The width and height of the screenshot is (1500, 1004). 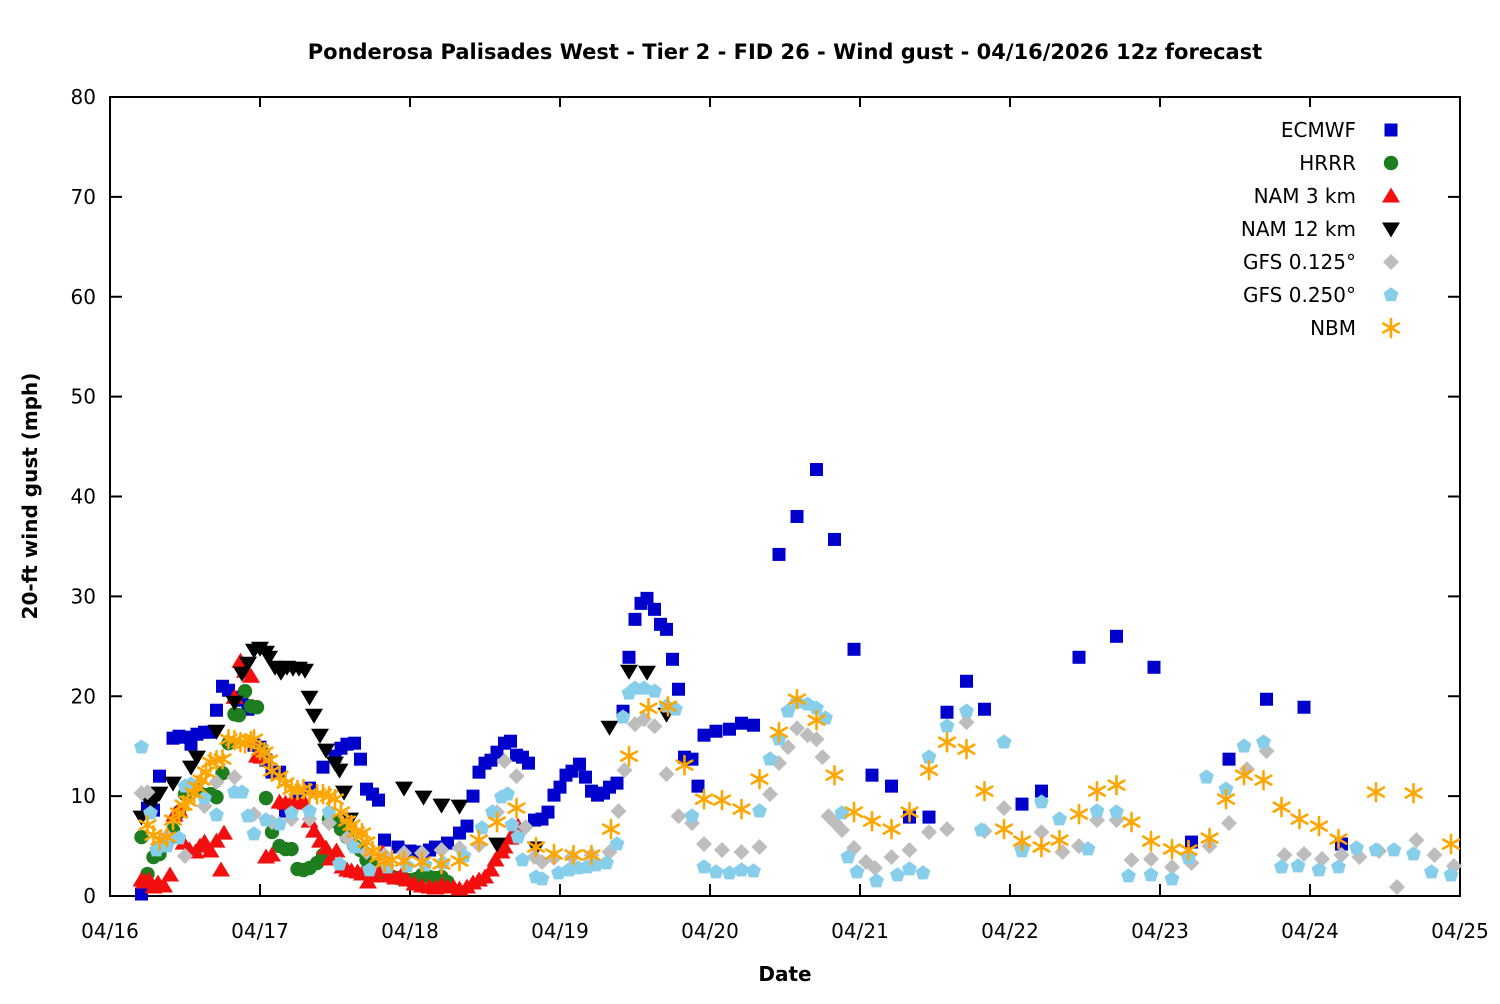 What do you see at coordinates (1391, 229) in the screenshot?
I see `legend-marker-triangle-down-icon` at bounding box center [1391, 229].